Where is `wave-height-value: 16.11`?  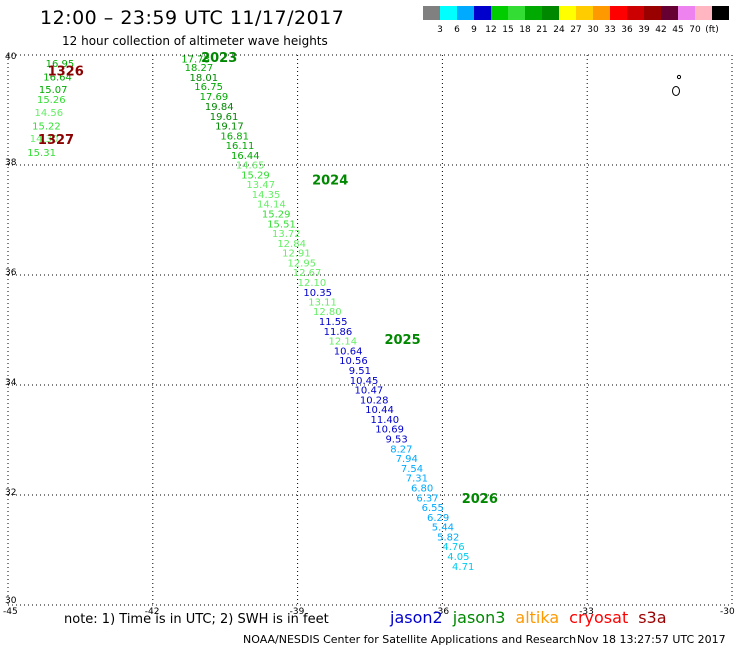
wave-height-value: 16.11 is located at coordinates (240, 146).